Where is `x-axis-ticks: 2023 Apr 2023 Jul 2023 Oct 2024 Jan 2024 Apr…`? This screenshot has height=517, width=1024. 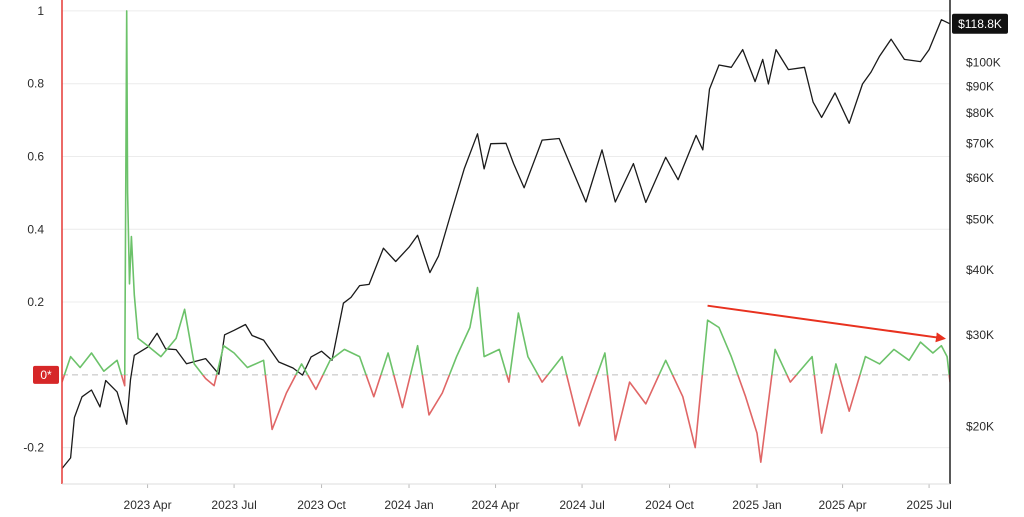 x-axis-ticks: 2023 Apr 2023 Jul 2023 Oct 2024 Jan 2024 Apr… is located at coordinates (538, 498).